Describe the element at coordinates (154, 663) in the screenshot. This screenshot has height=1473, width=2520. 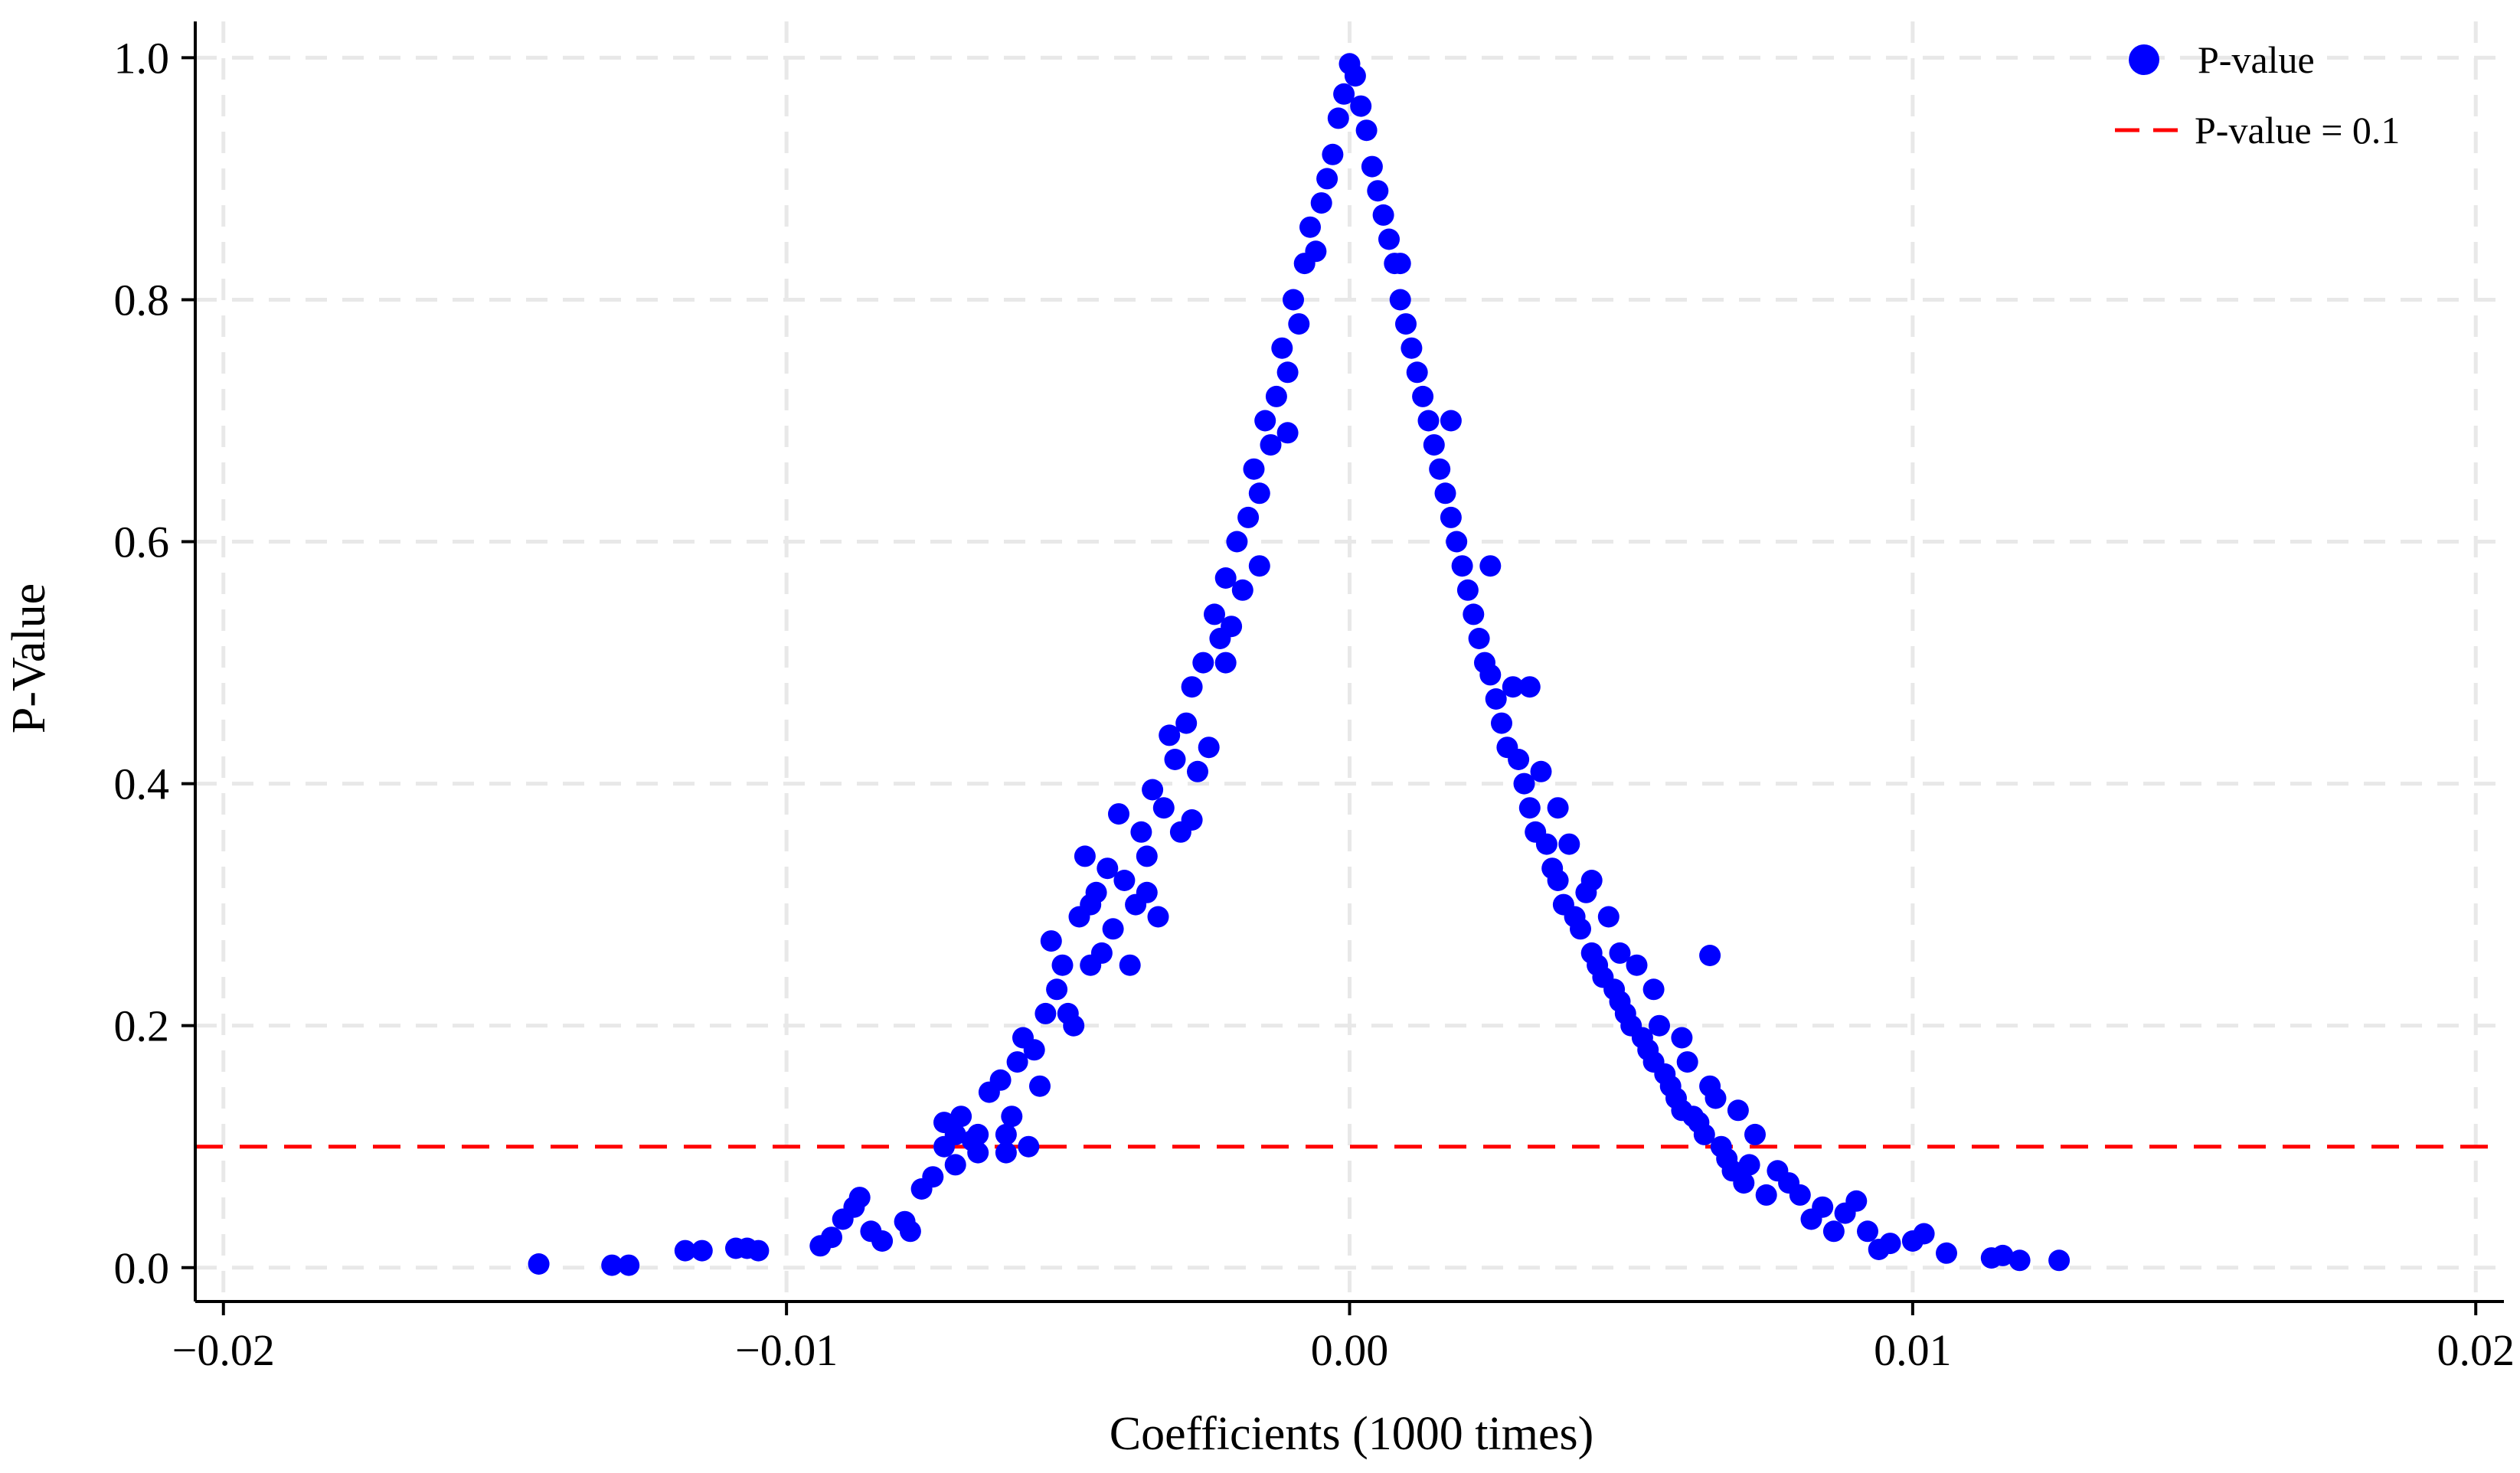
I see `y-axis-ticks: 0.0 0.2 0.4 0.6 0.8 1.0` at that location.